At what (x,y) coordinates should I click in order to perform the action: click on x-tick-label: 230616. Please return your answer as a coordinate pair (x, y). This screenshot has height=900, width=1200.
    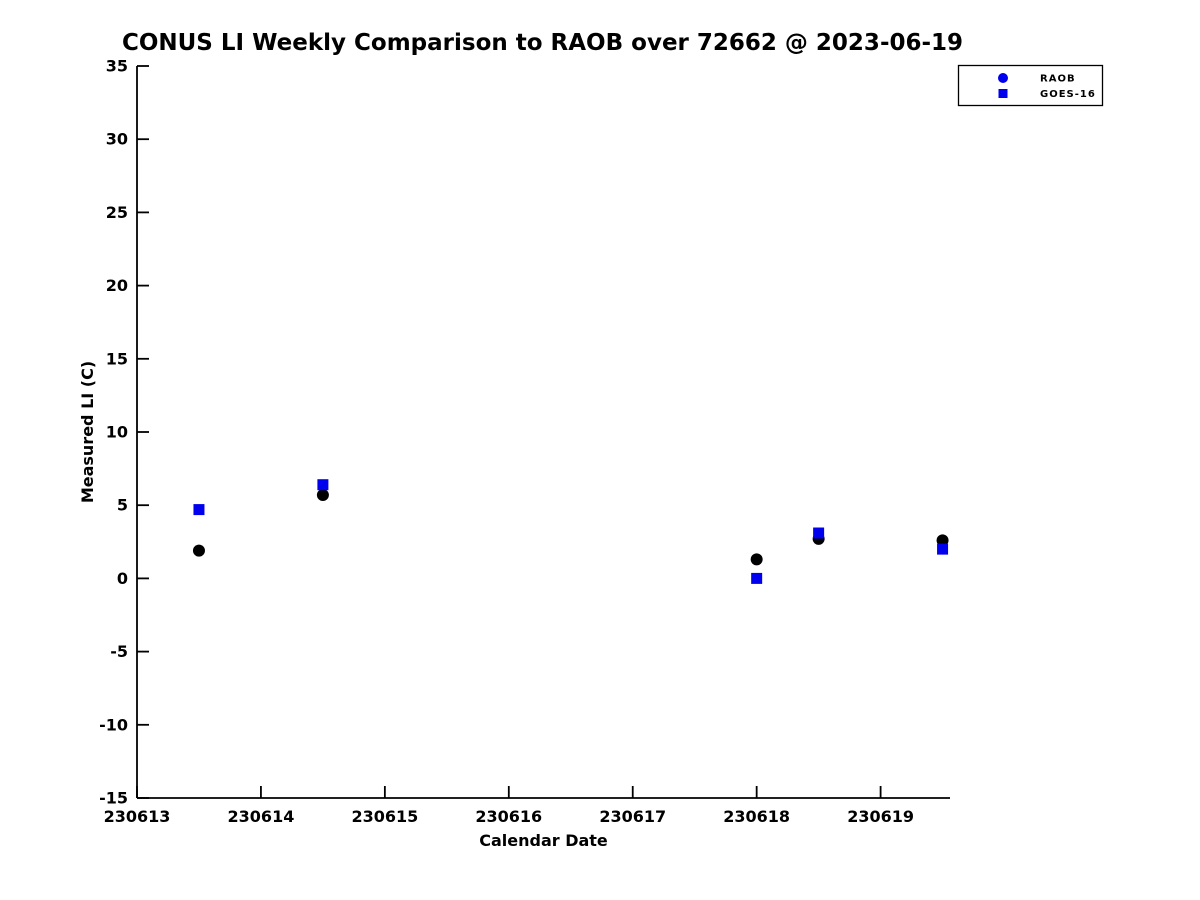
    Looking at the image, I should click on (508, 816).